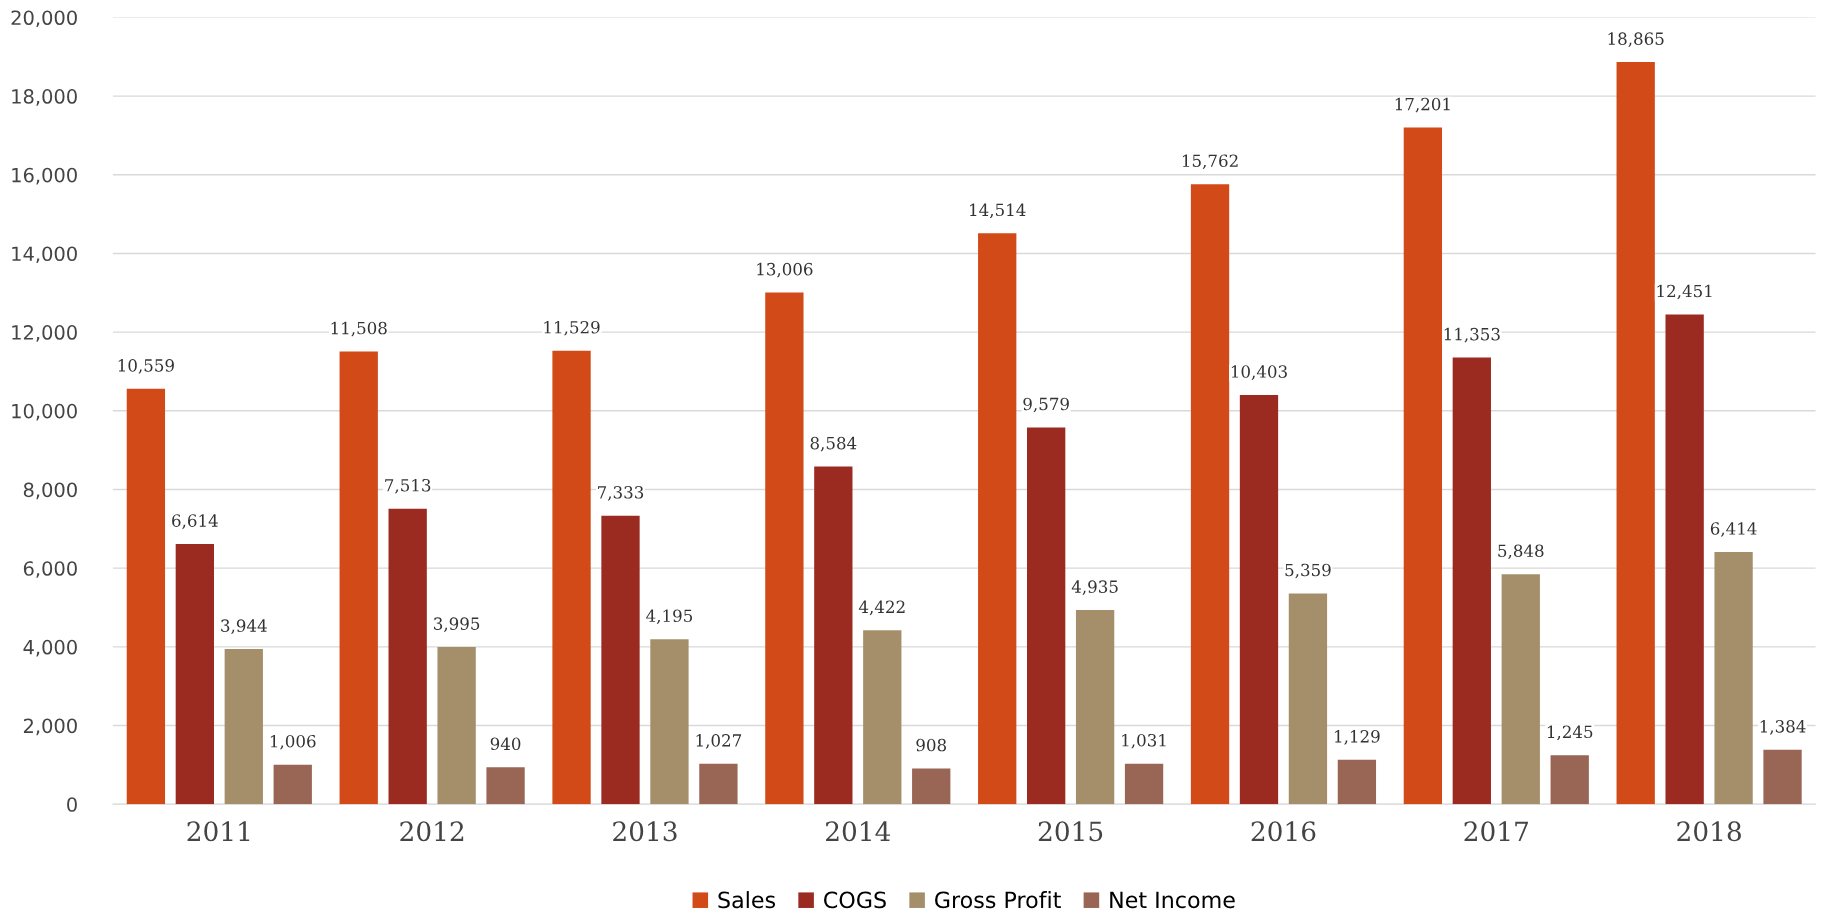 This screenshot has width=1821, height=917. What do you see at coordinates (146, 366) in the screenshot?
I see `data-label: 10,559` at bounding box center [146, 366].